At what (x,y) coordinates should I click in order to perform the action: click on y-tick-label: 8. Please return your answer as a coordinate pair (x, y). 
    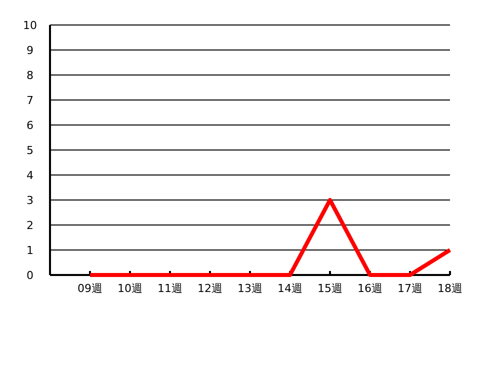
    Looking at the image, I should click on (30, 75).